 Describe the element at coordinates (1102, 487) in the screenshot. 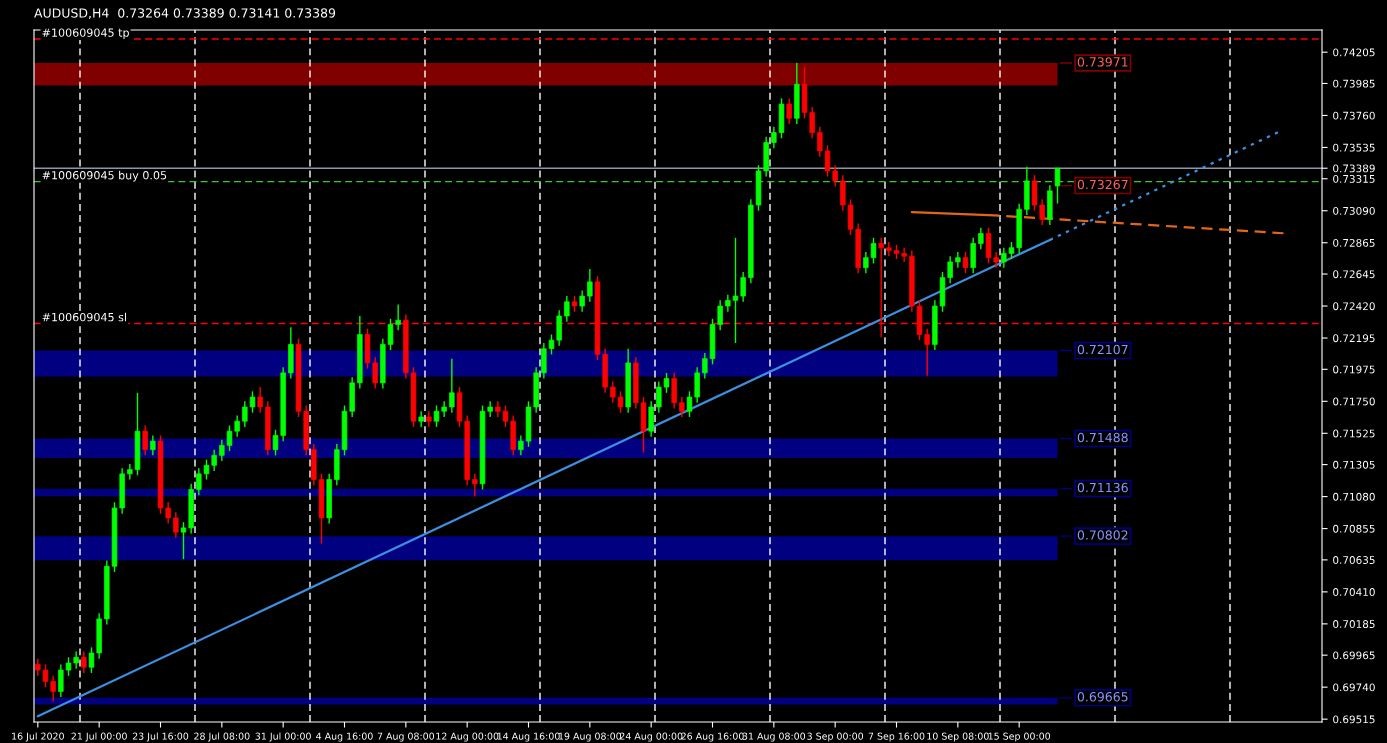

I see `band-label: 0.71136` at that location.